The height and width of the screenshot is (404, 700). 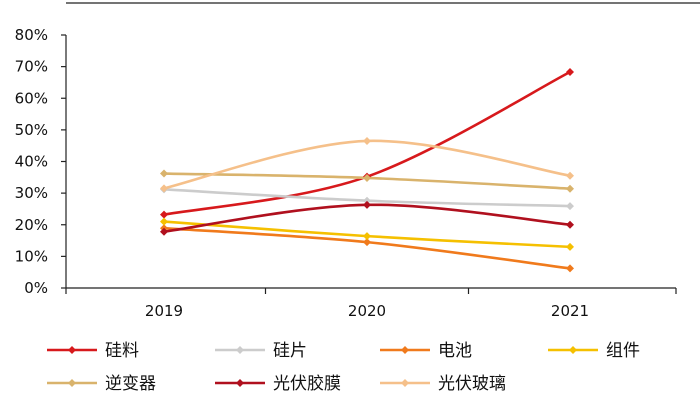 I want to click on x-tick-label: 2021, so click(x=570, y=311).